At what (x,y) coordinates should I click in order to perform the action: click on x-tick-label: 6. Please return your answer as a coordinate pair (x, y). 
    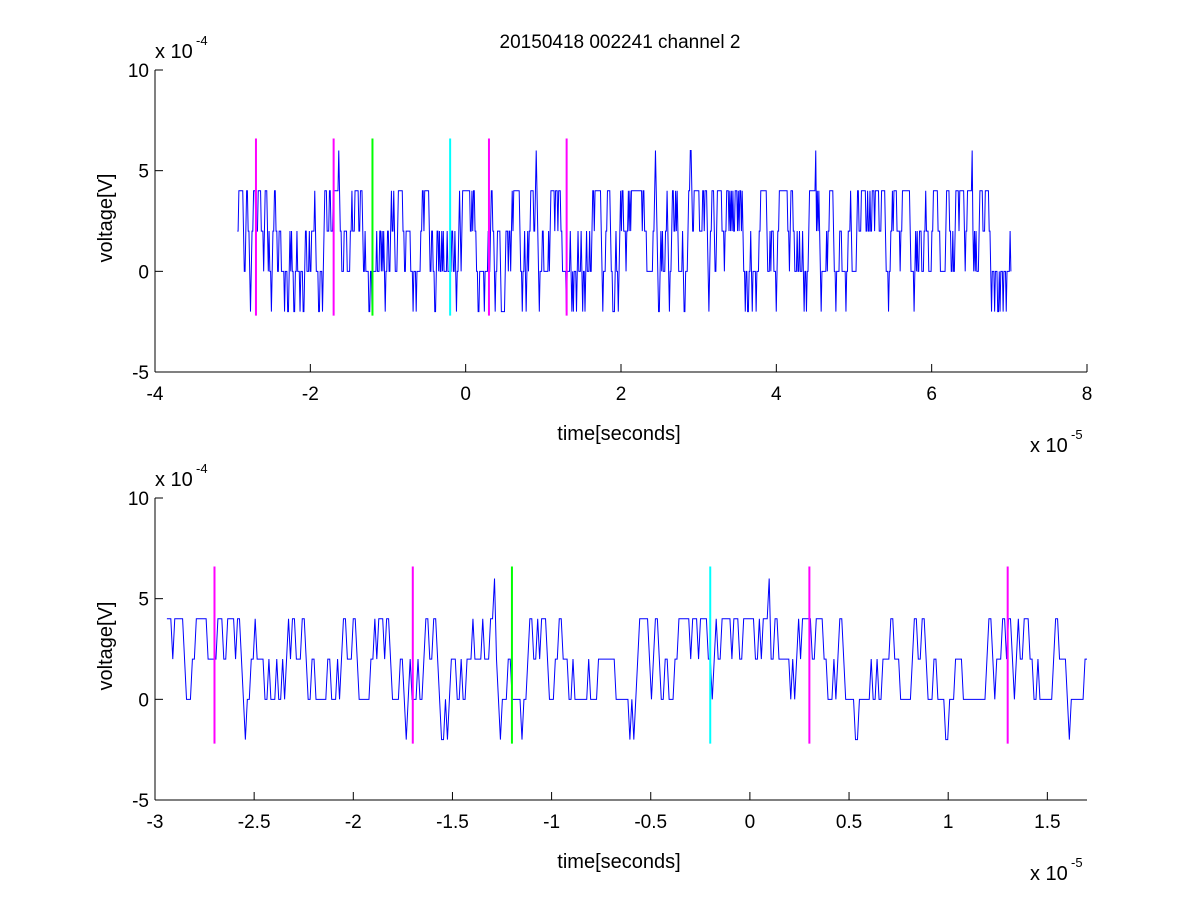
    Looking at the image, I should click on (931, 394).